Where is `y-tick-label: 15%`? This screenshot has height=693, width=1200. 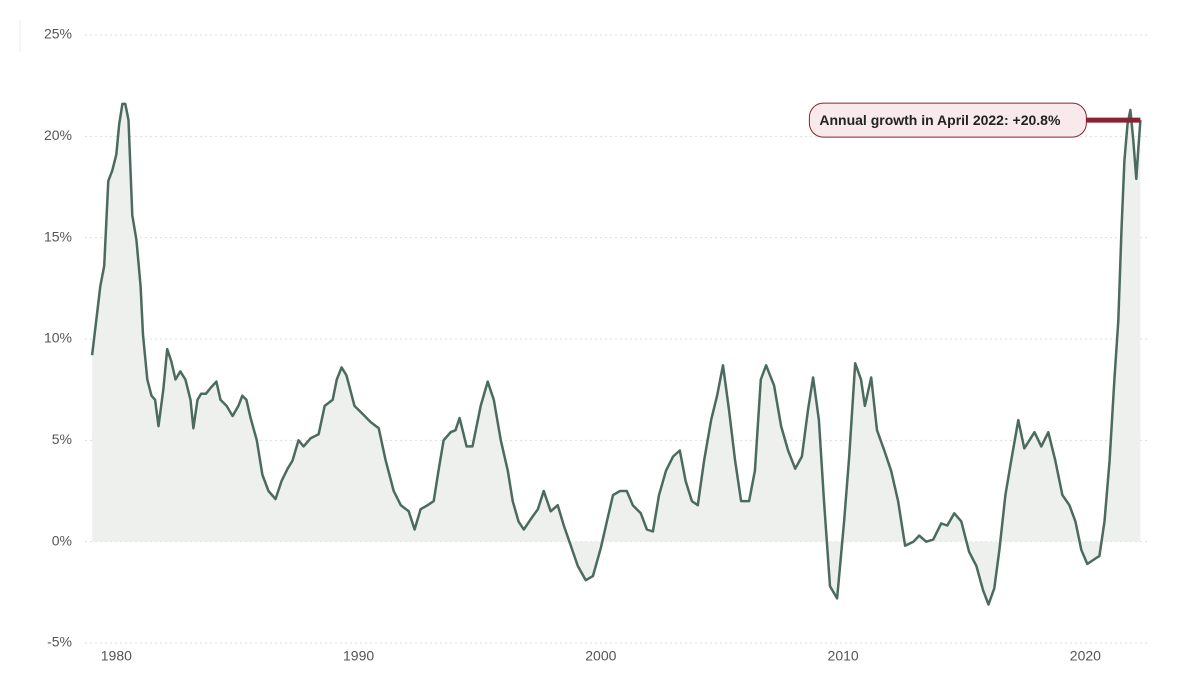
y-tick-label: 15% is located at coordinates (58, 236).